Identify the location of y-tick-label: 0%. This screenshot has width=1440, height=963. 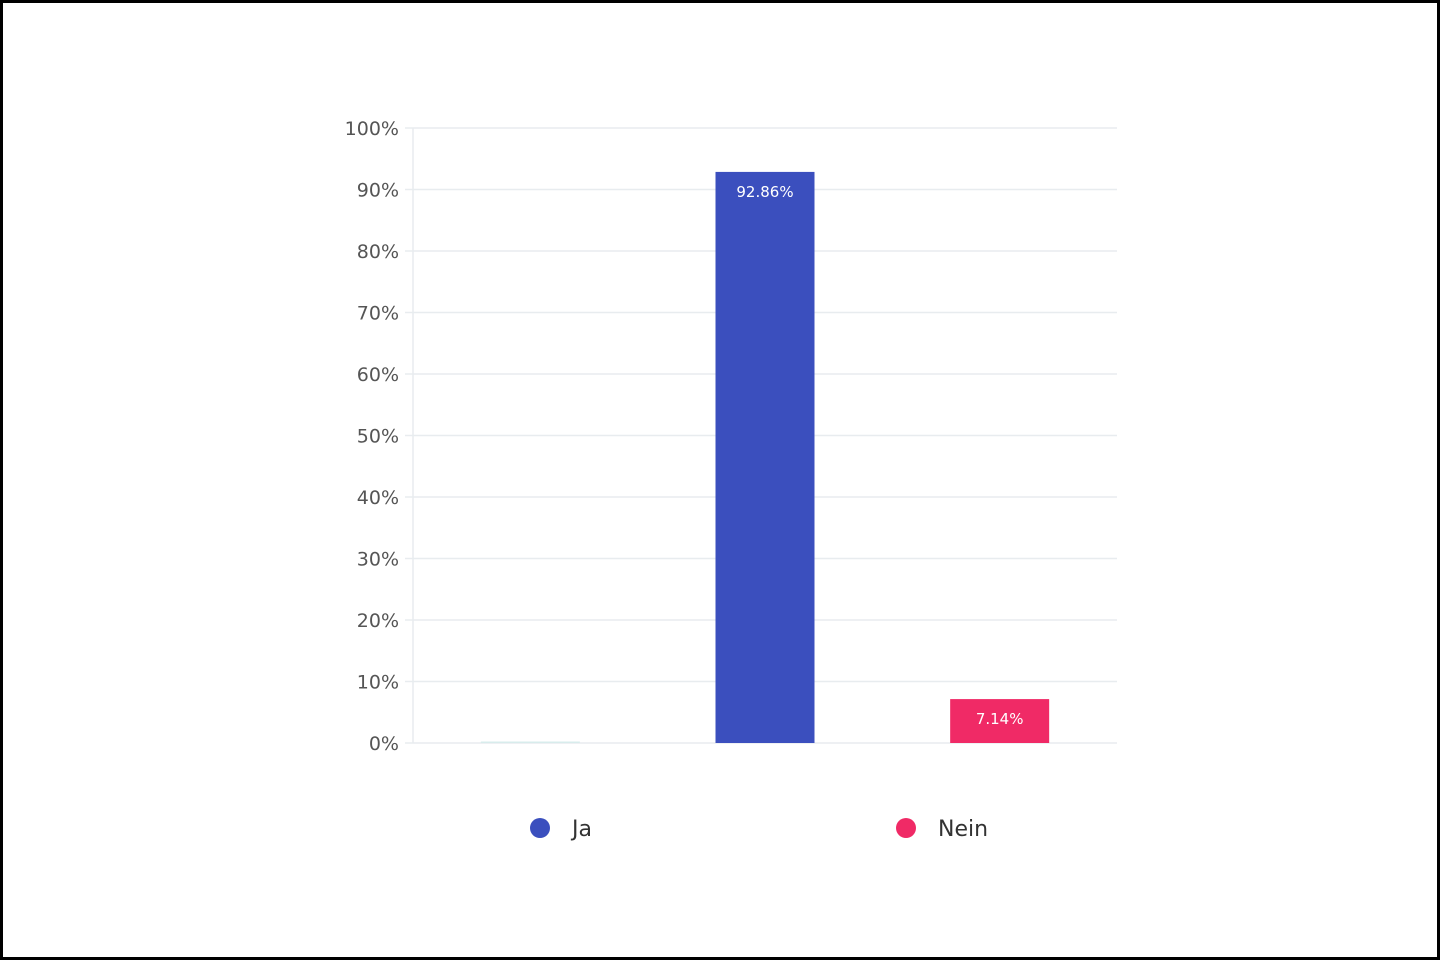
(384, 744).